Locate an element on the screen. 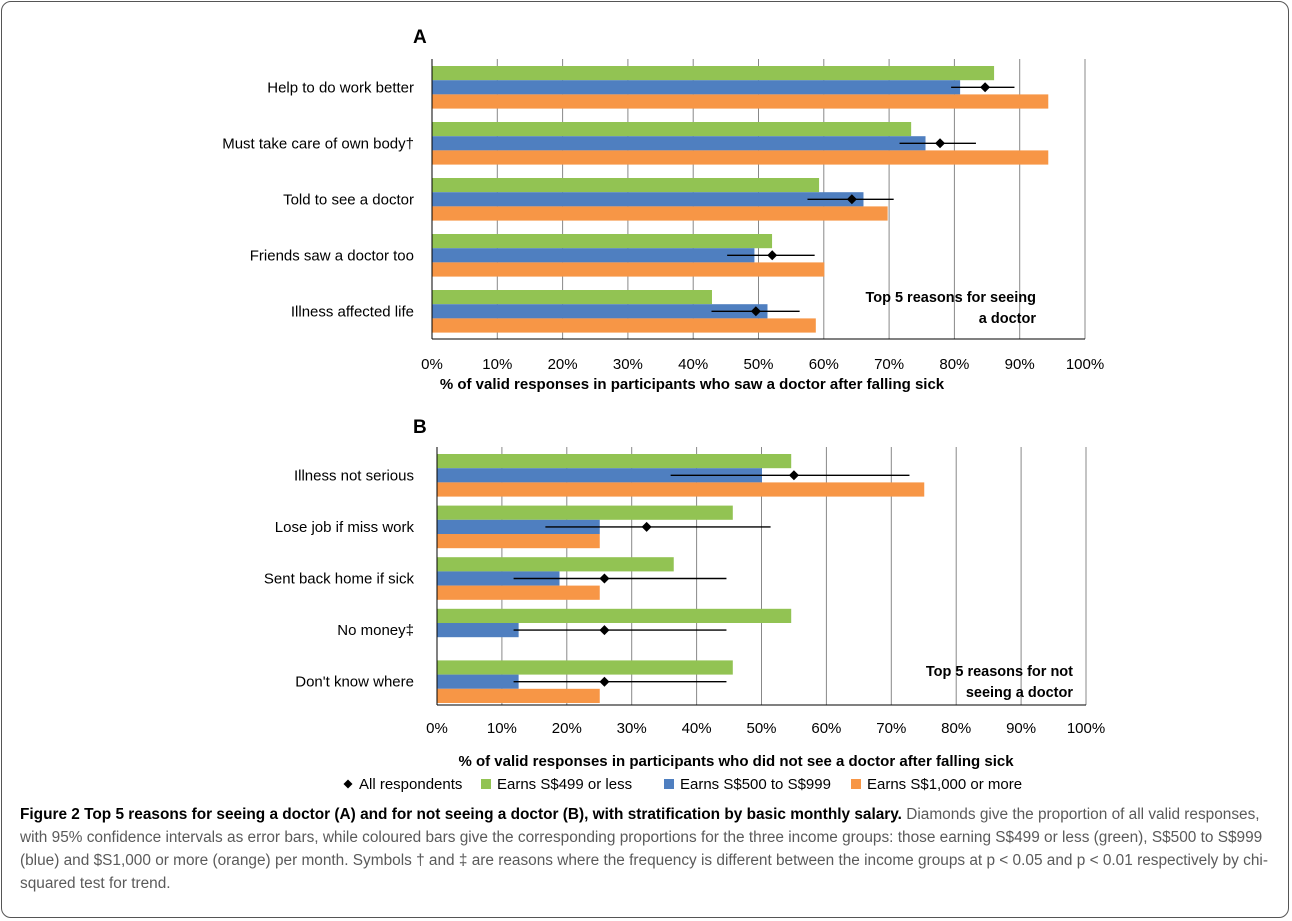 Image resolution: width=1292 pixels, height=921 pixels. panel-a-tick-label: 50% is located at coordinates (758, 364).